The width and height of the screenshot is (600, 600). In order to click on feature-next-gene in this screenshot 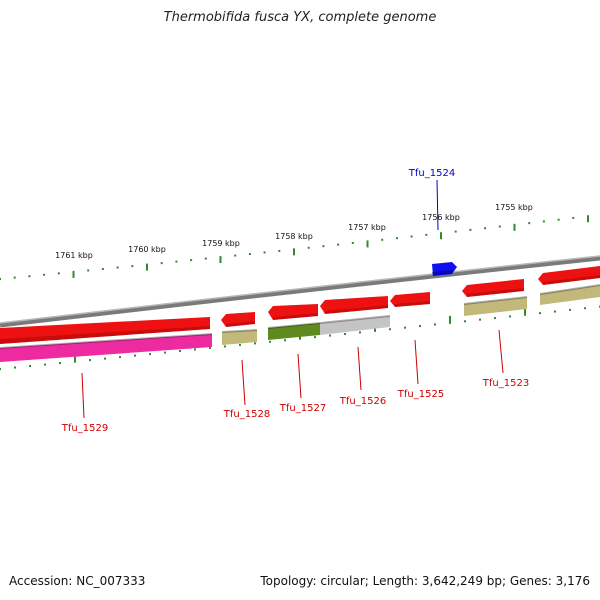, I will do `click(570, 295)`.